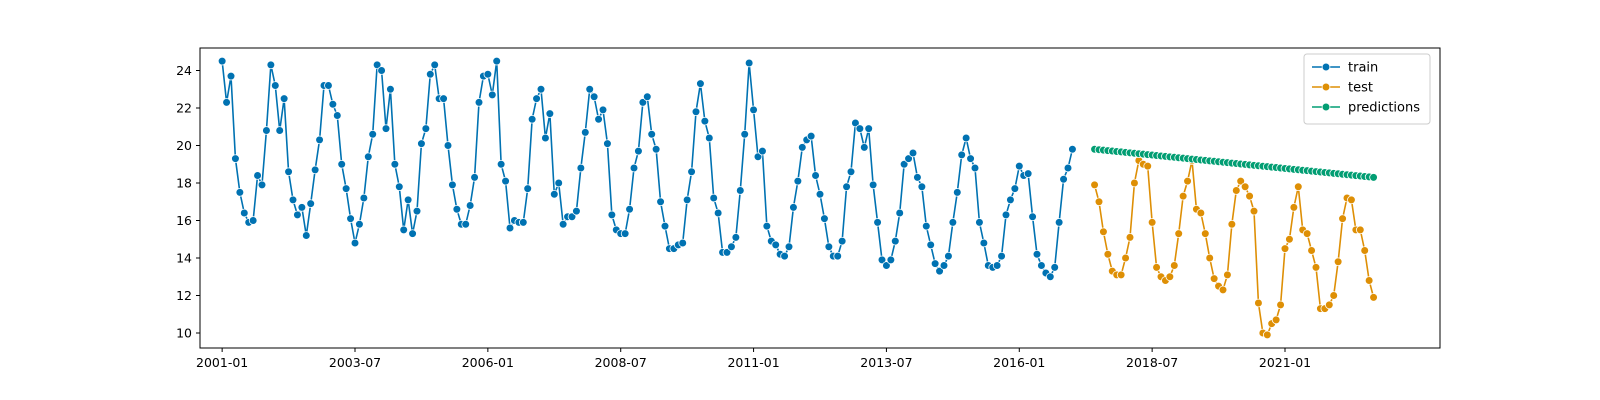  What do you see at coordinates (753, 362) in the screenshot?
I see `x-tick-label: 2011-01` at bounding box center [753, 362].